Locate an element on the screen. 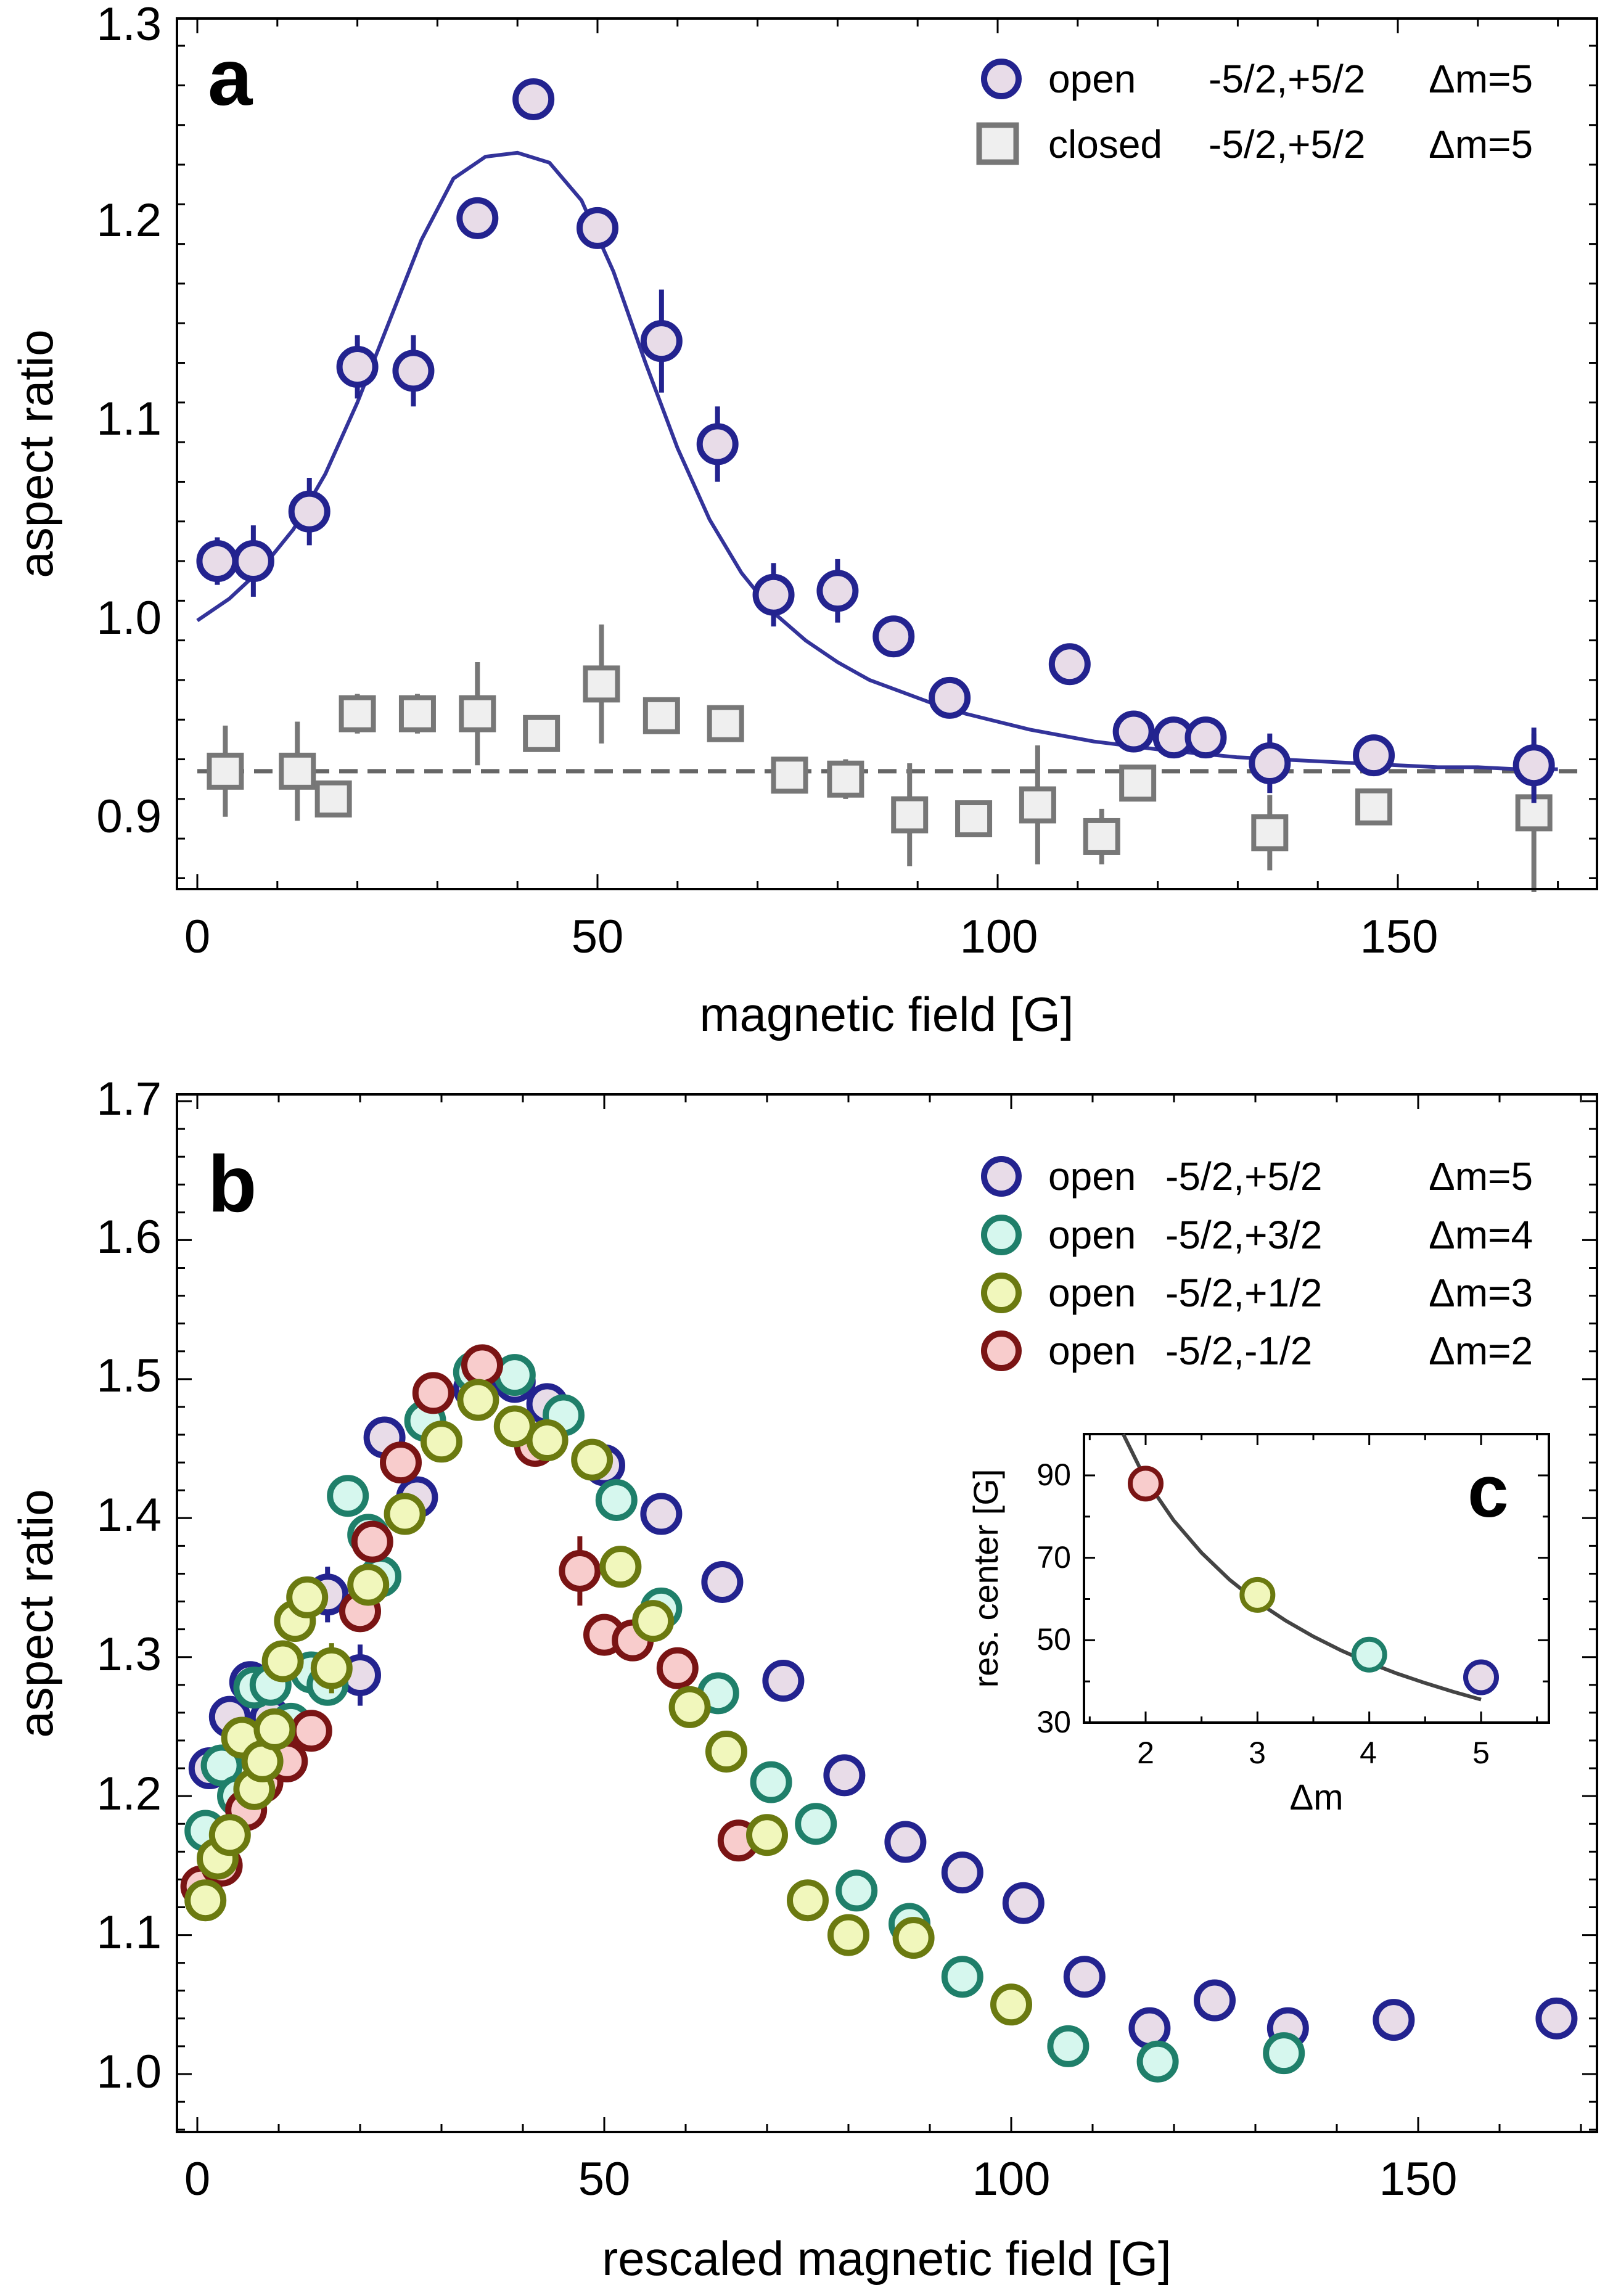 Image resolution: width=1605 pixels, height=2296 pixels. panel-b-y-axis-label: aspect ratio is located at coordinates (36, 1613).